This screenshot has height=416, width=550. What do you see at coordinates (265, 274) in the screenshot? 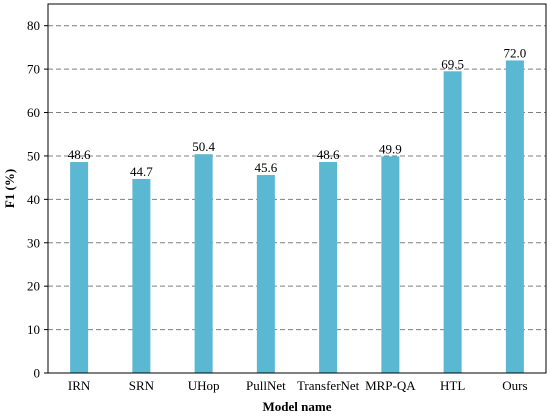
I see `bar-pullnet` at bounding box center [265, 274].